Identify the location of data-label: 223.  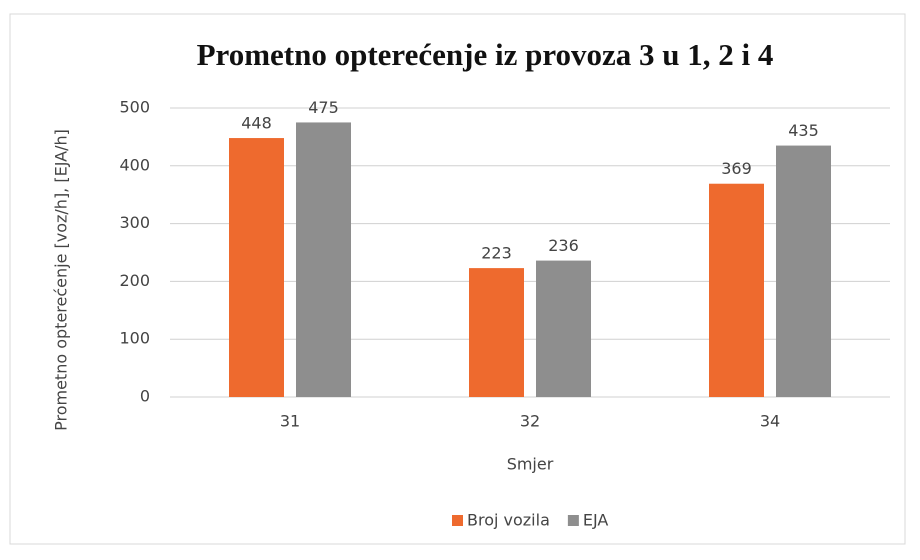
(496, 253).